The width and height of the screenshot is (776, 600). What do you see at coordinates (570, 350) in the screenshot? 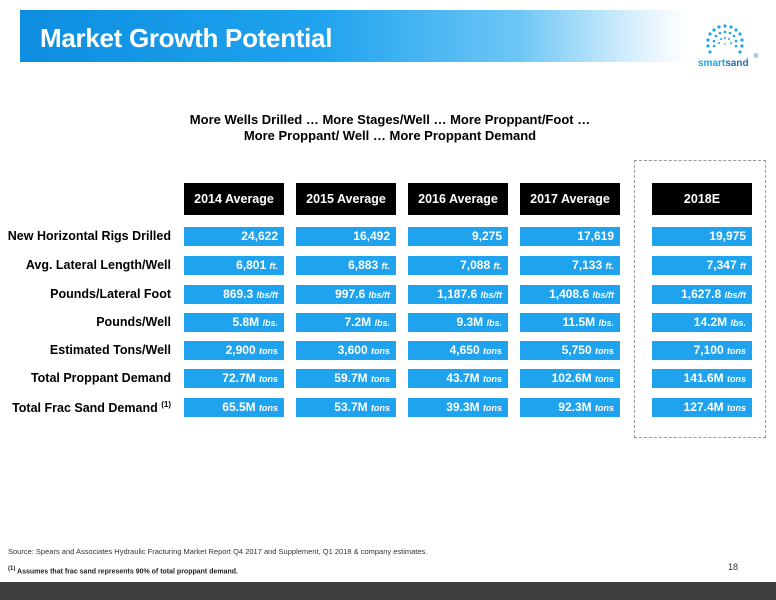
I see `table-cell: 5,750 tons` at bounding box center [570, 350].